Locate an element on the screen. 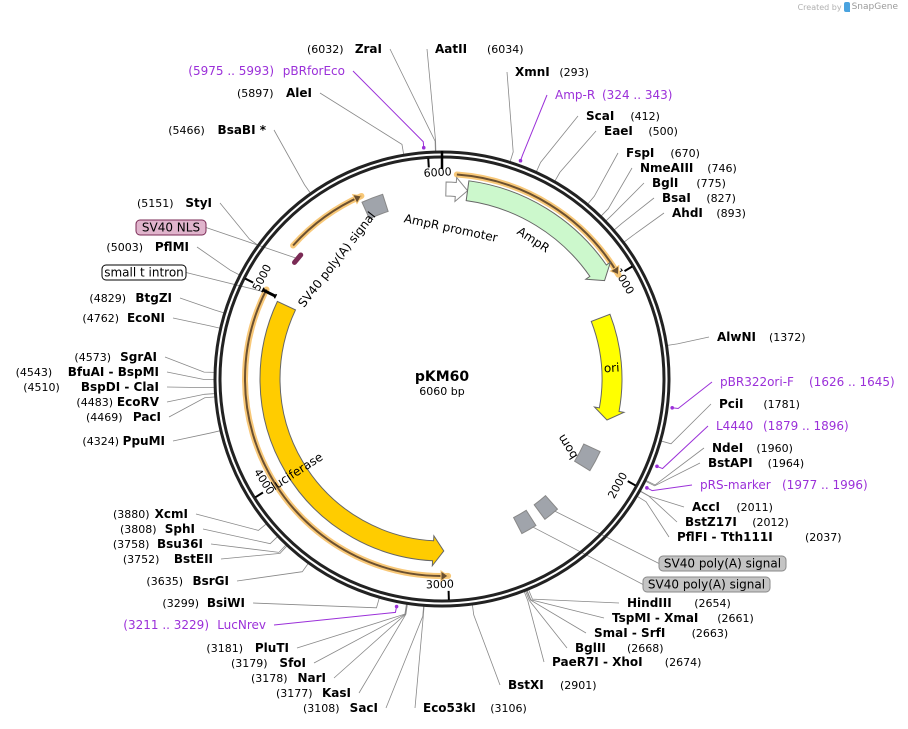 Image resolution: width=908 pixels, height=729 pixels. feature-boxed-label: SV40 NLS is located at coordinates (171, 227).